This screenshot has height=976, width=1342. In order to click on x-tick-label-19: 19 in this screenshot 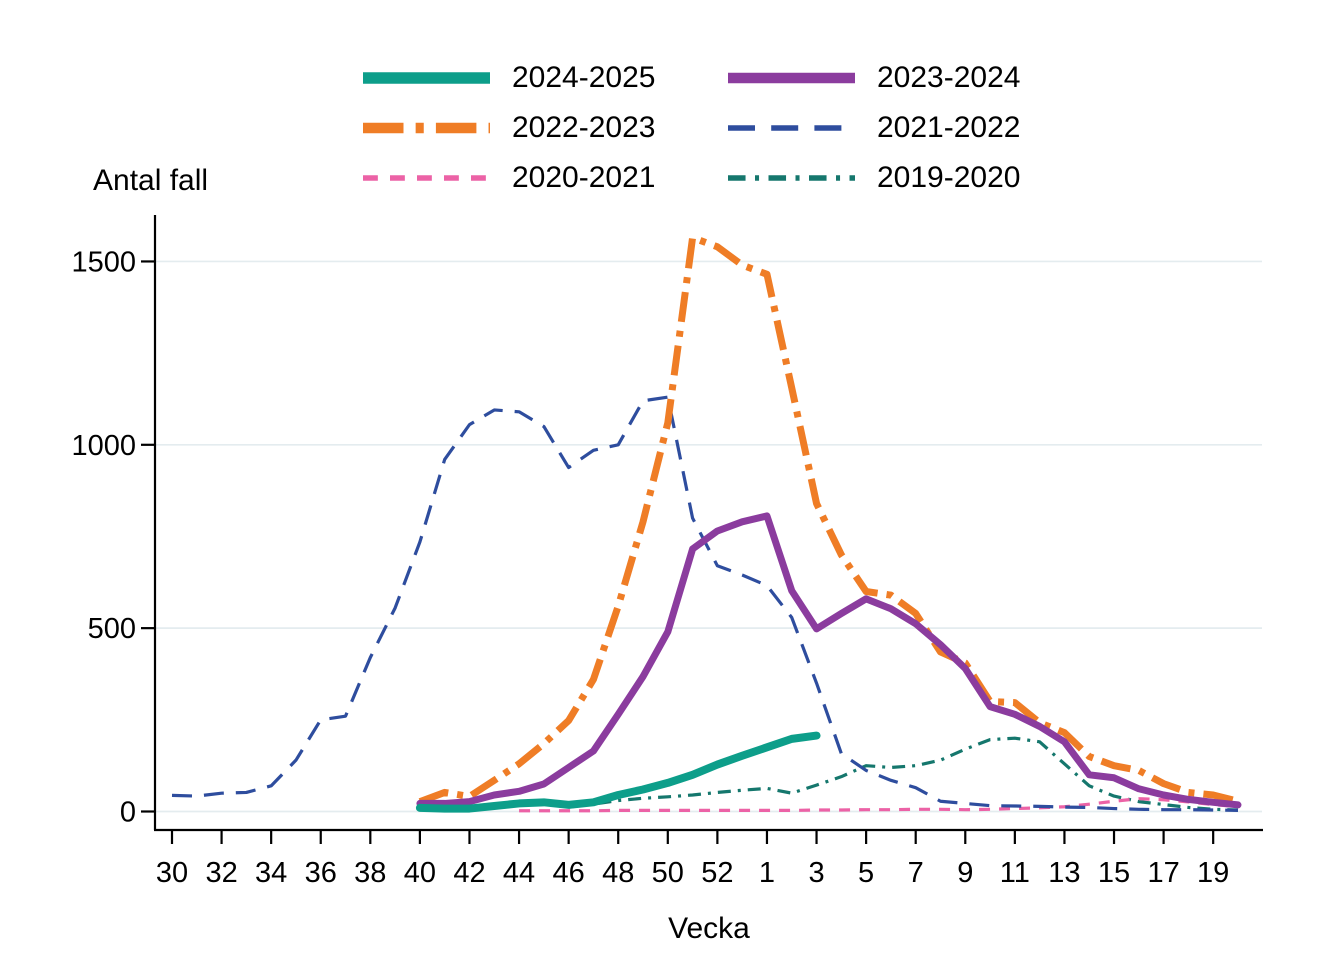, I will do `click(1213, 873)`.